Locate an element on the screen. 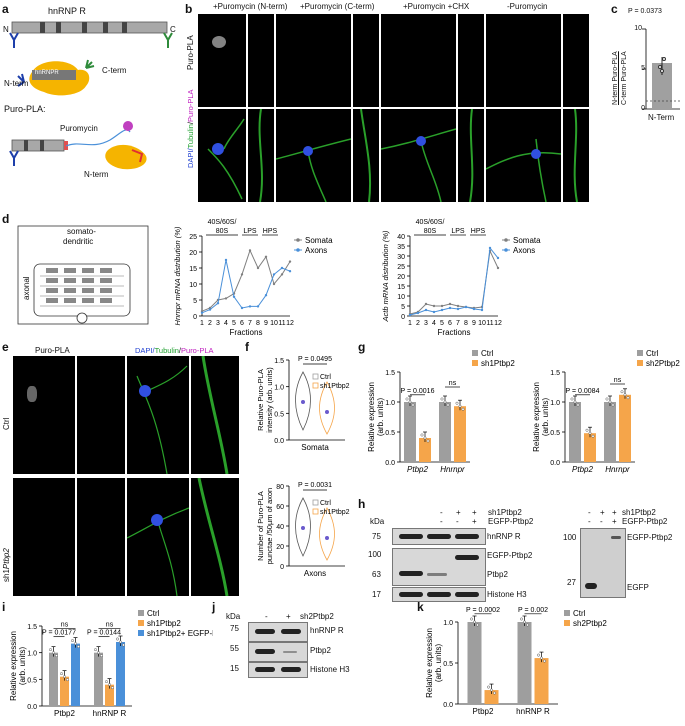  panel-letter-j: j is located at coordinates (214, 607).